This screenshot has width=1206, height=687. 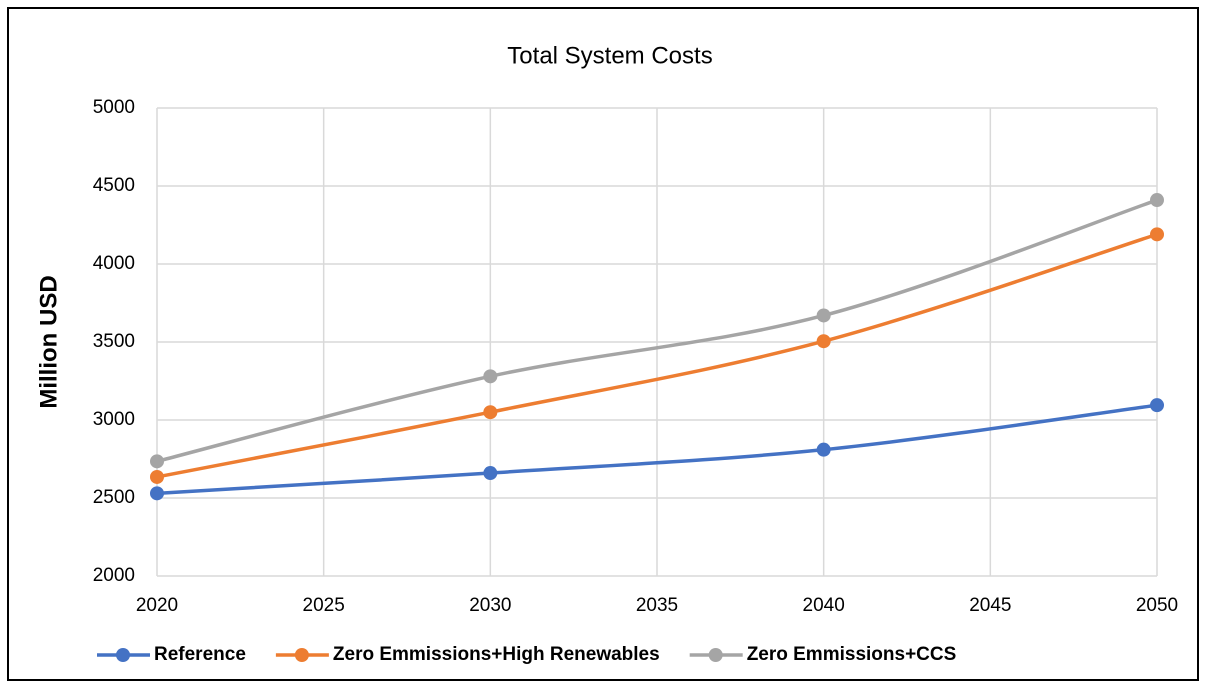 I want to click on y-tick-label: 5000, so click(x=114, y=107).